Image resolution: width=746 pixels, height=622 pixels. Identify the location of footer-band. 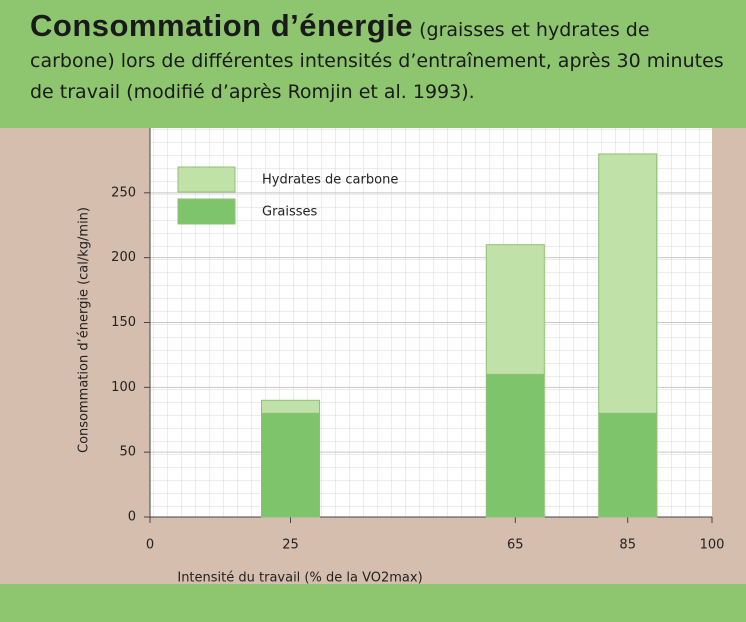
(373, 603).